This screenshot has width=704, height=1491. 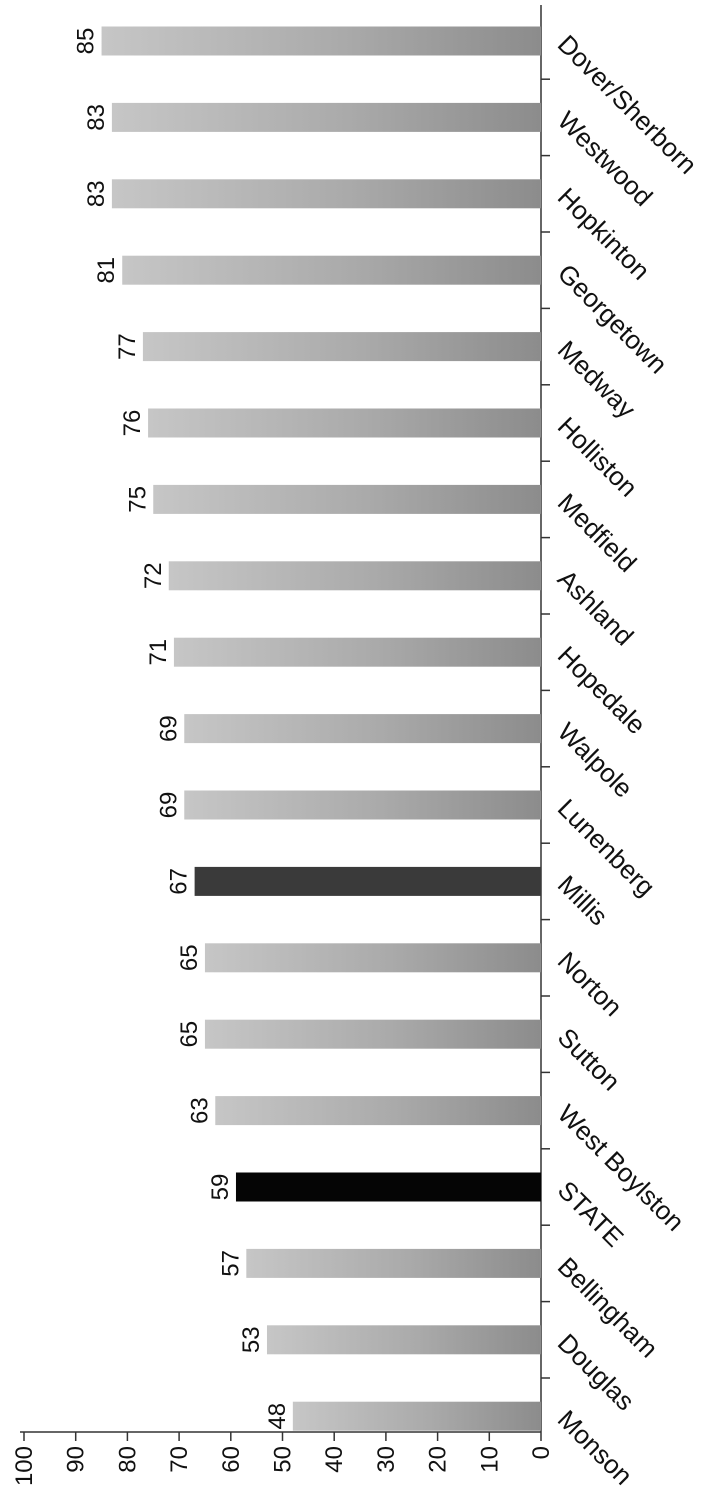 I want to click on value-tick-label: 20, so click(x=438, y=1459).